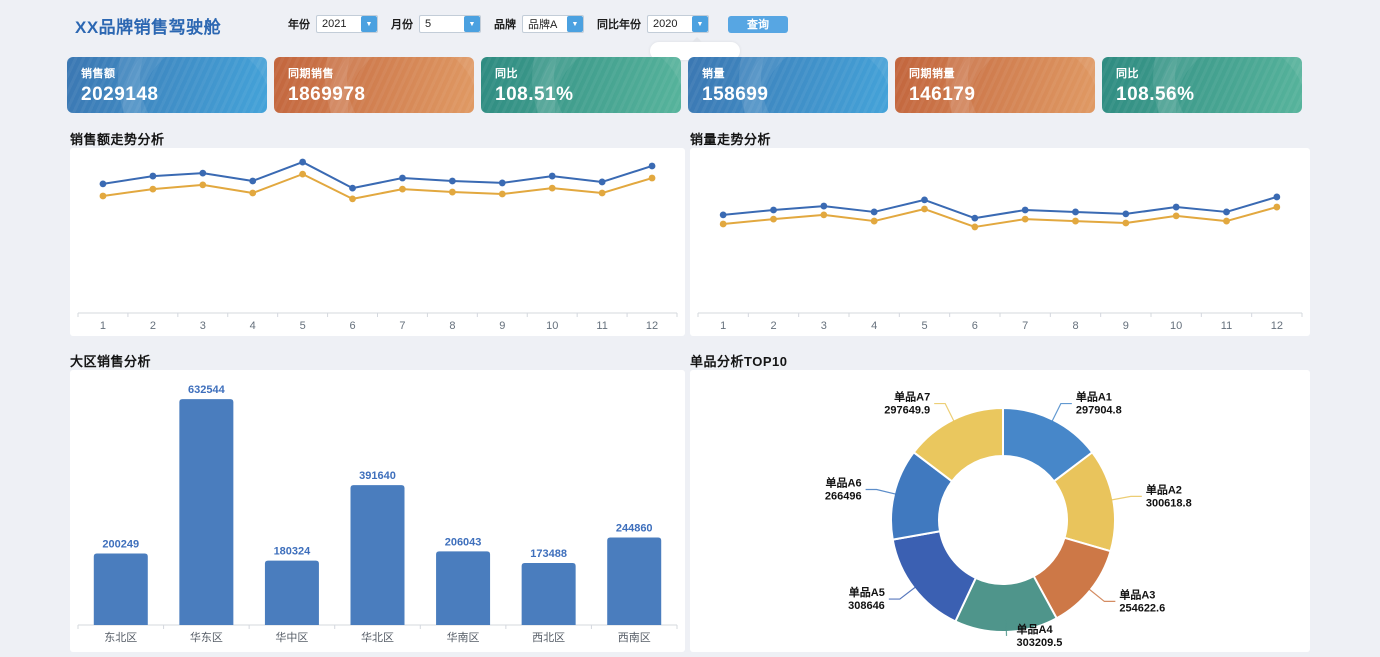  I want to click on x-axis-tick-label: 西北区, so click(548, 637).